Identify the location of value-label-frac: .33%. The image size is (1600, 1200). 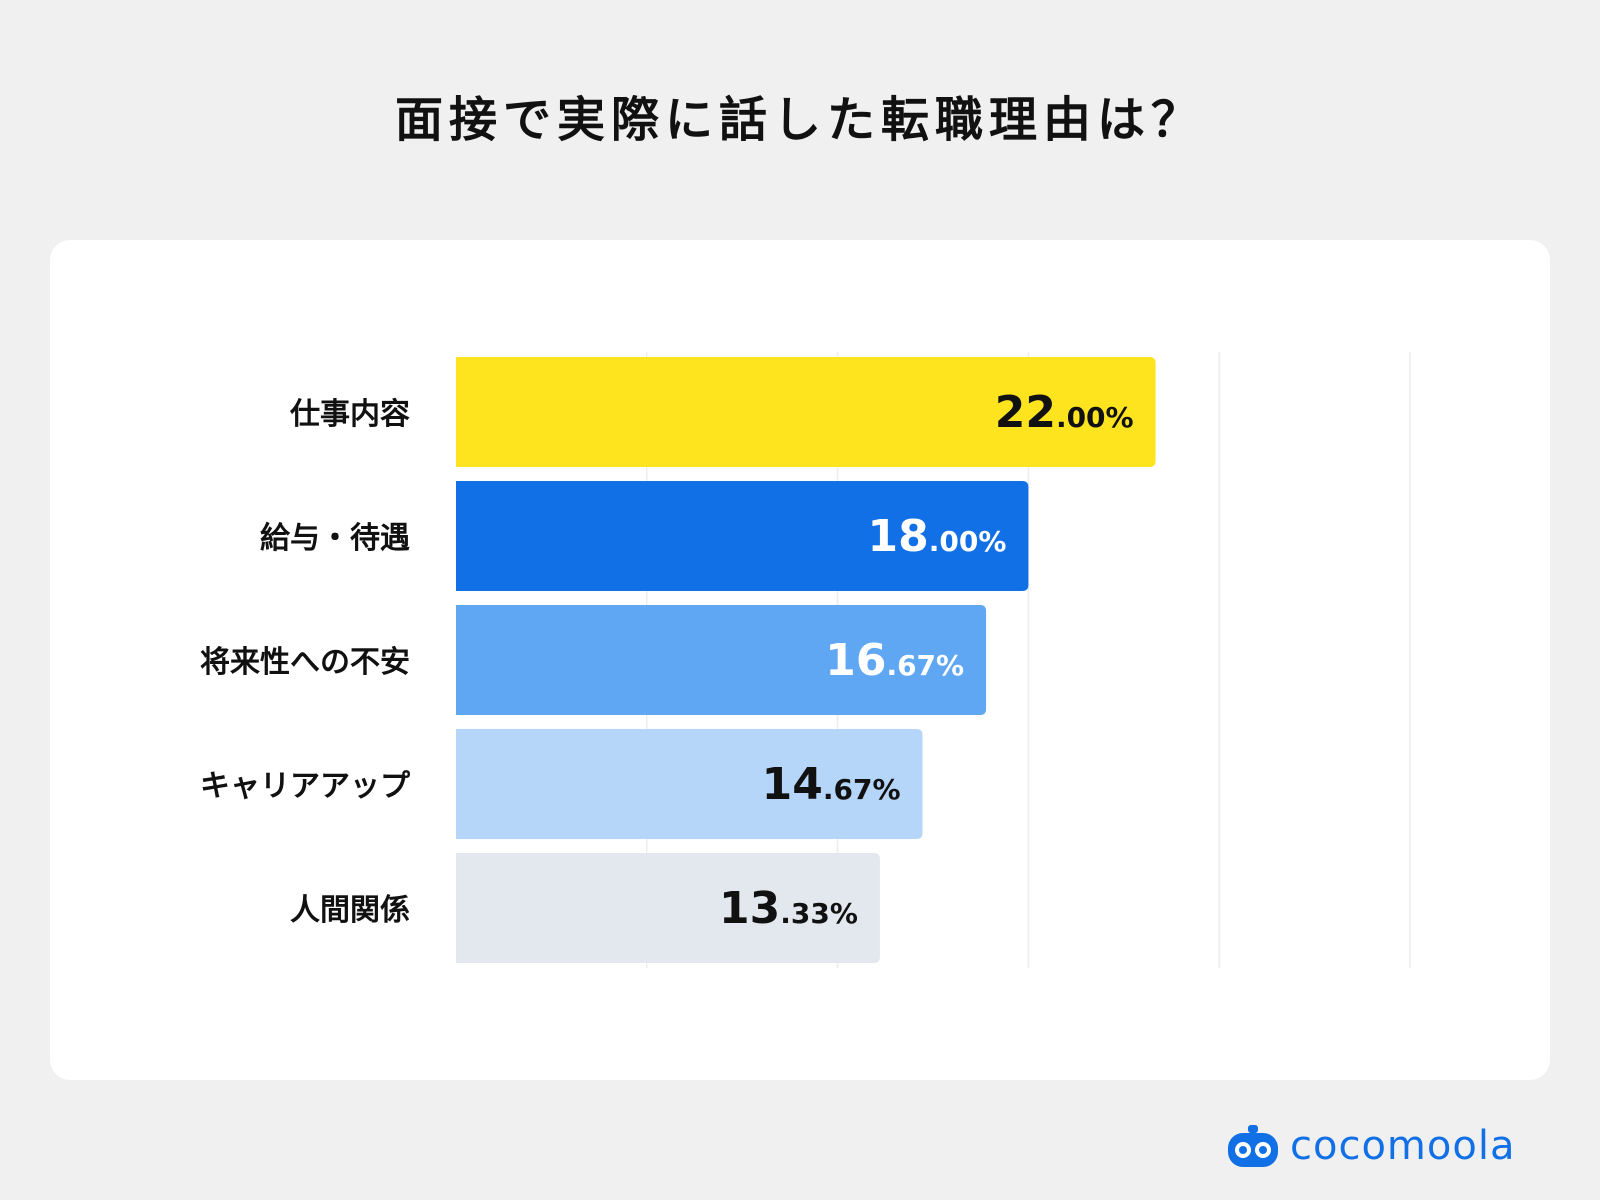
(819, 913).